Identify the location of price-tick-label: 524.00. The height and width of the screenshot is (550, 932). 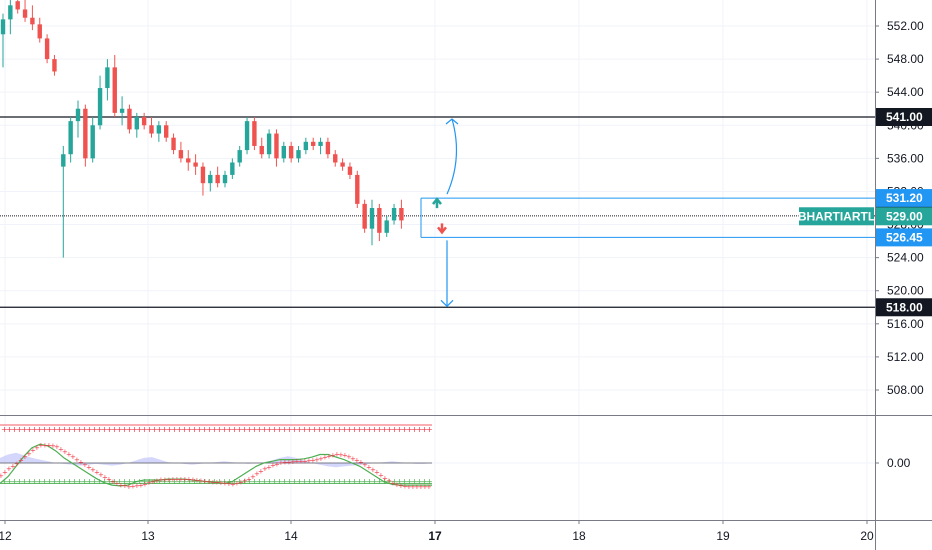
(905, 258).